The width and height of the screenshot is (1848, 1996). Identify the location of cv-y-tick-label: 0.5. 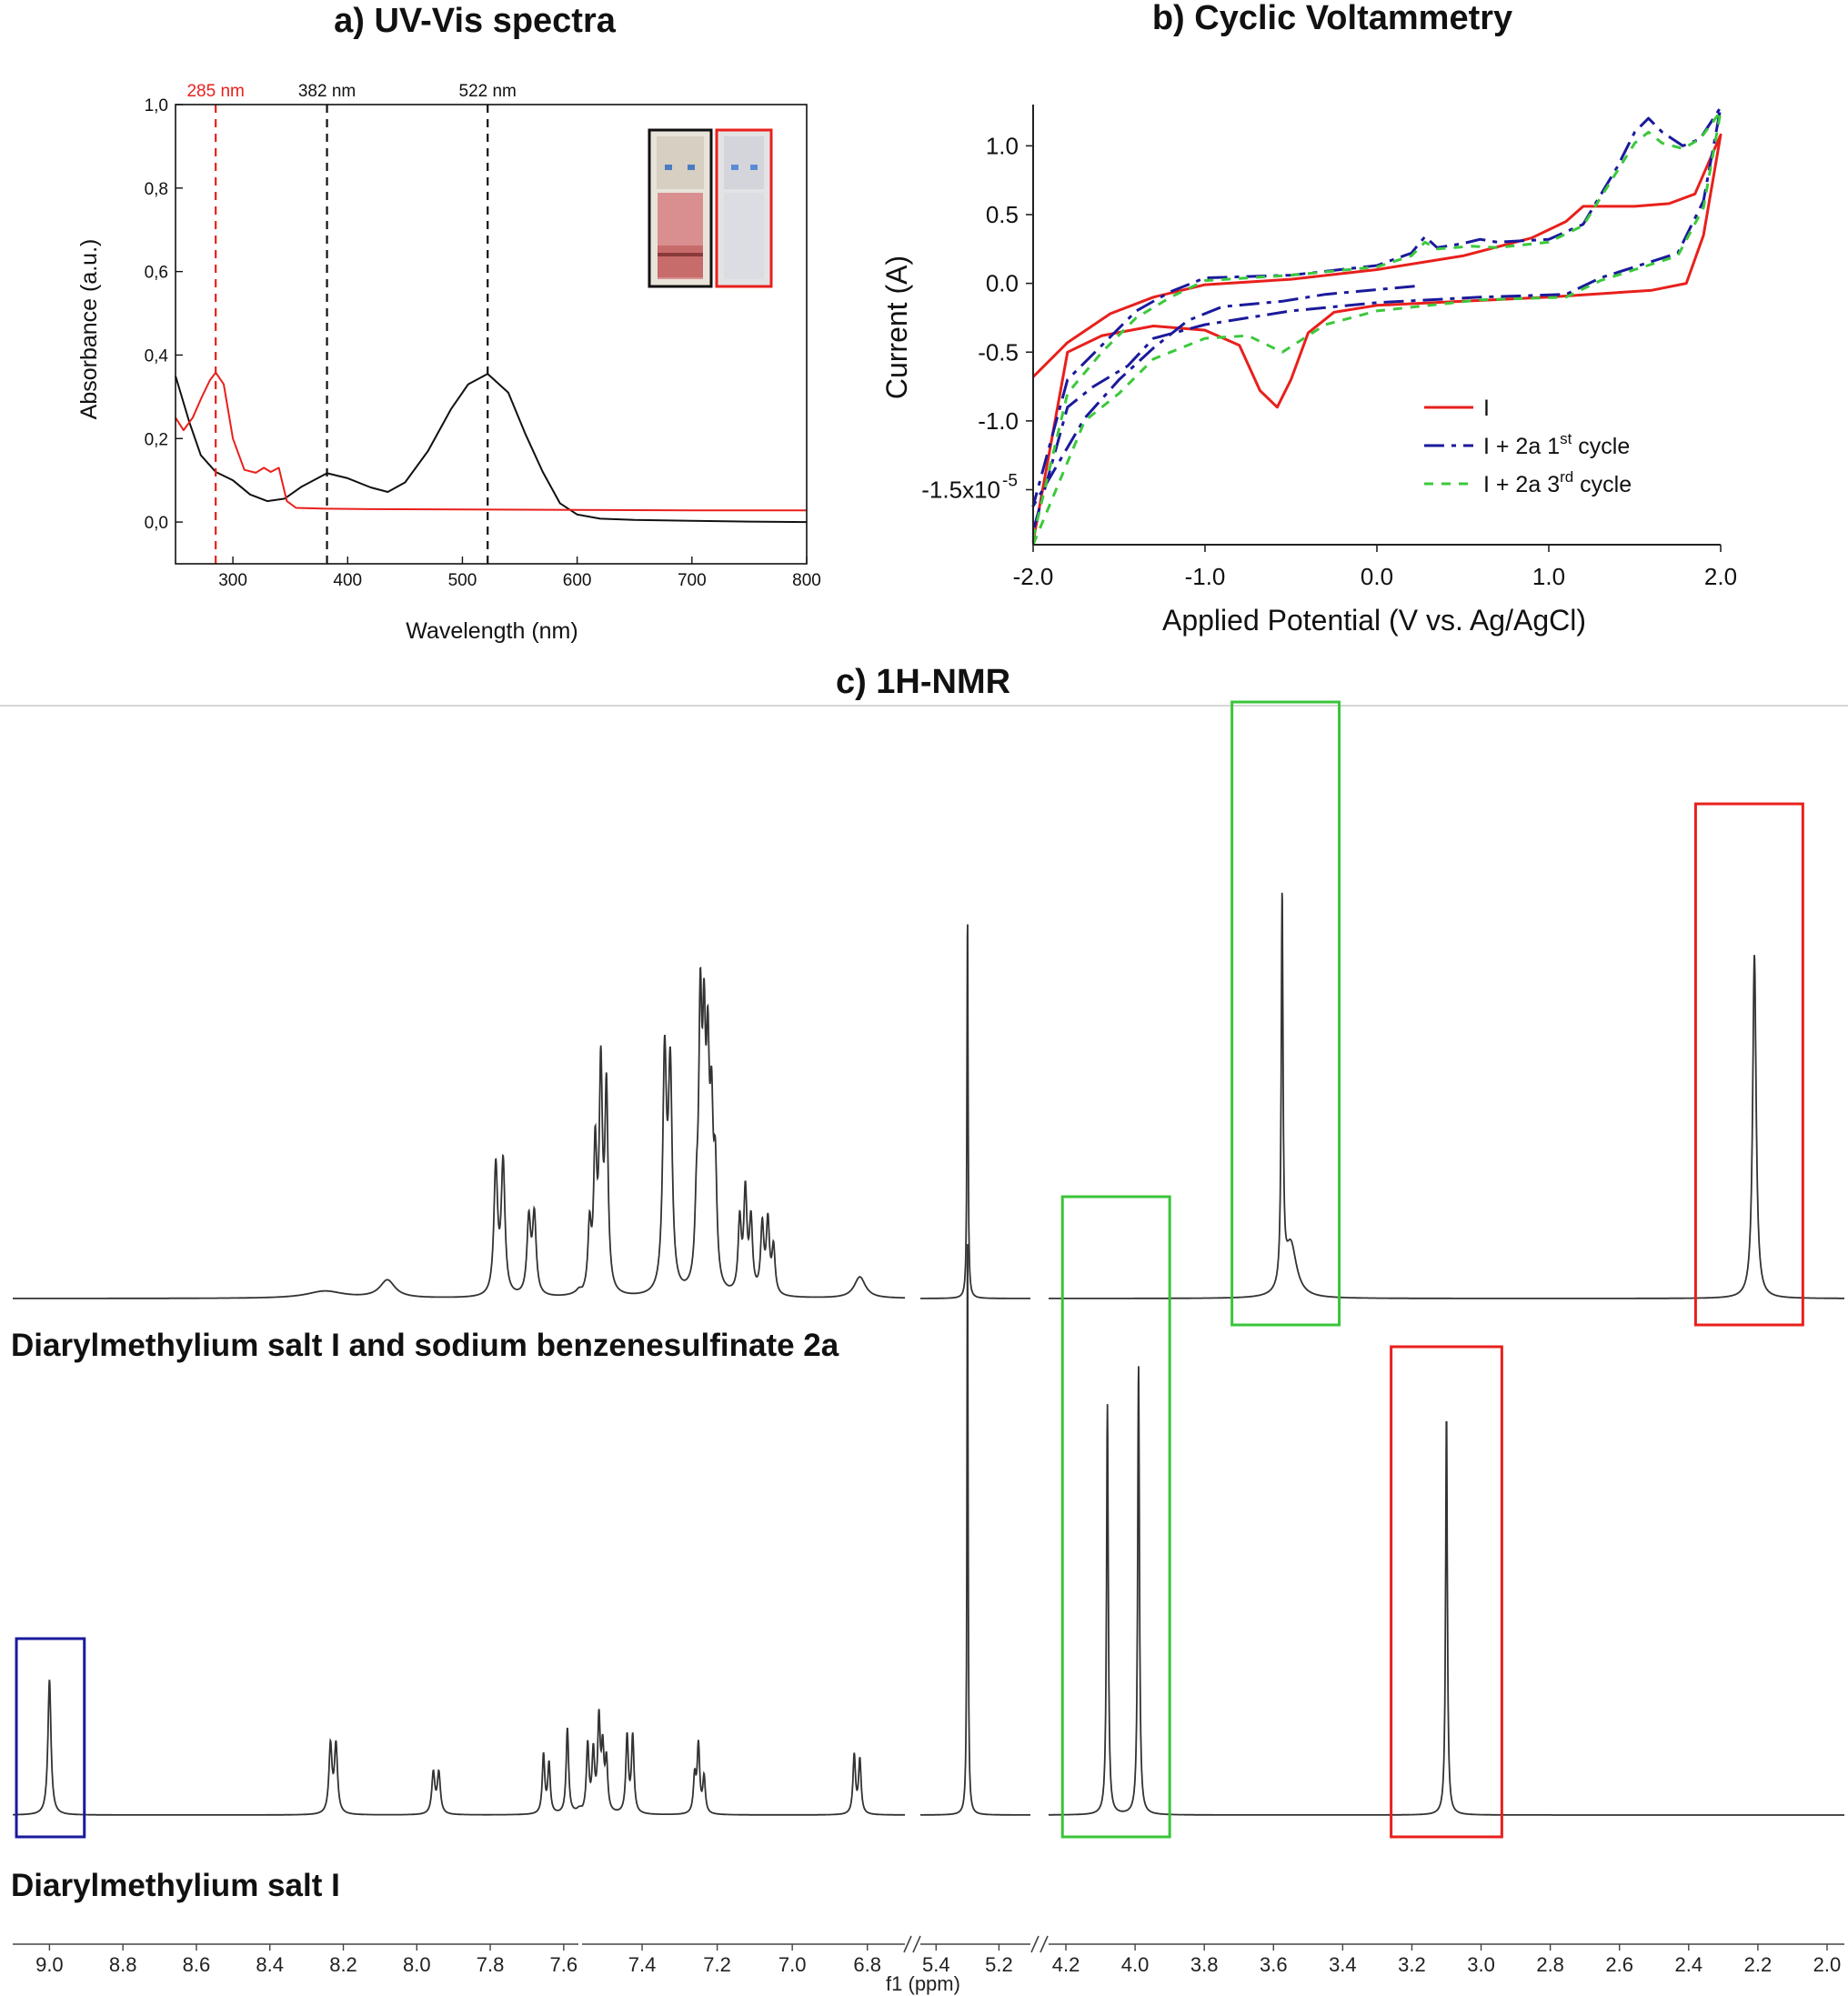
(1003, 214).